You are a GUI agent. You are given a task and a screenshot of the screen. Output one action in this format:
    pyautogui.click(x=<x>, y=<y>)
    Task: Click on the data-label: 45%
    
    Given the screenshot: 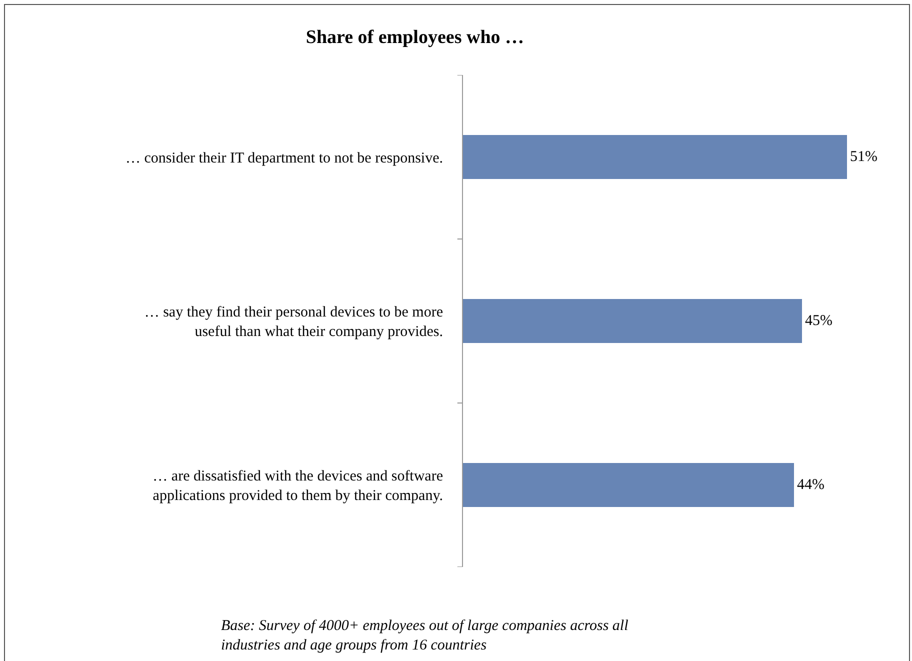 What is the action you would take?
    pyautogui.click(x=818, y=321)
    